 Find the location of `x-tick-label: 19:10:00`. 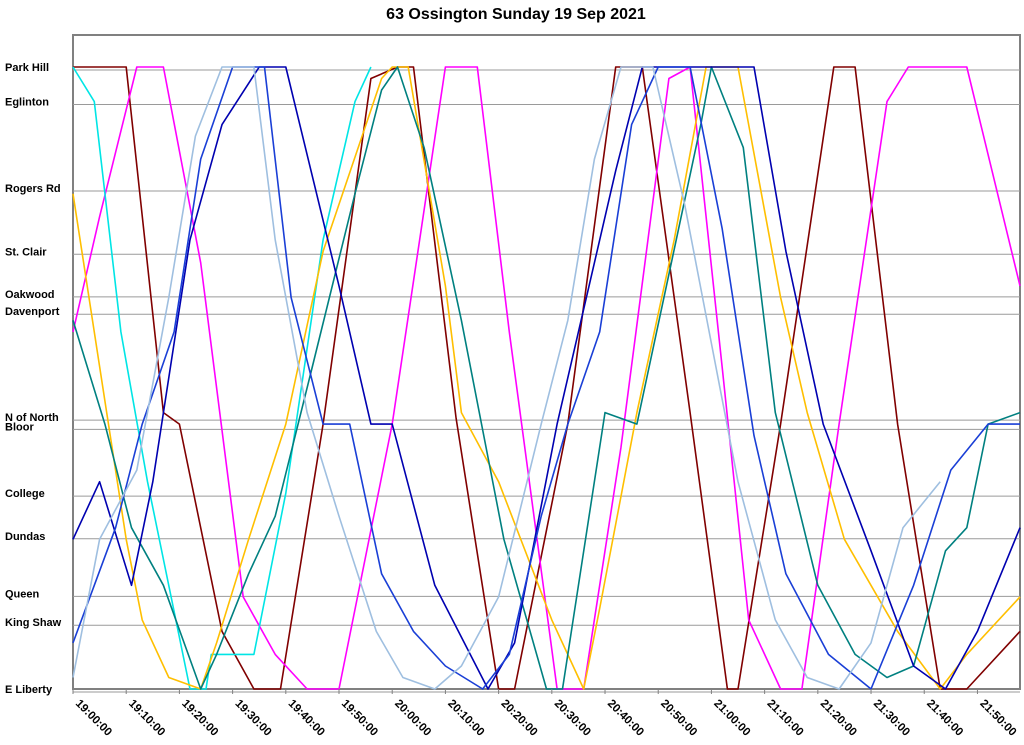

x-tick-label: 19:10:00 is located at coordinates (146, 718).